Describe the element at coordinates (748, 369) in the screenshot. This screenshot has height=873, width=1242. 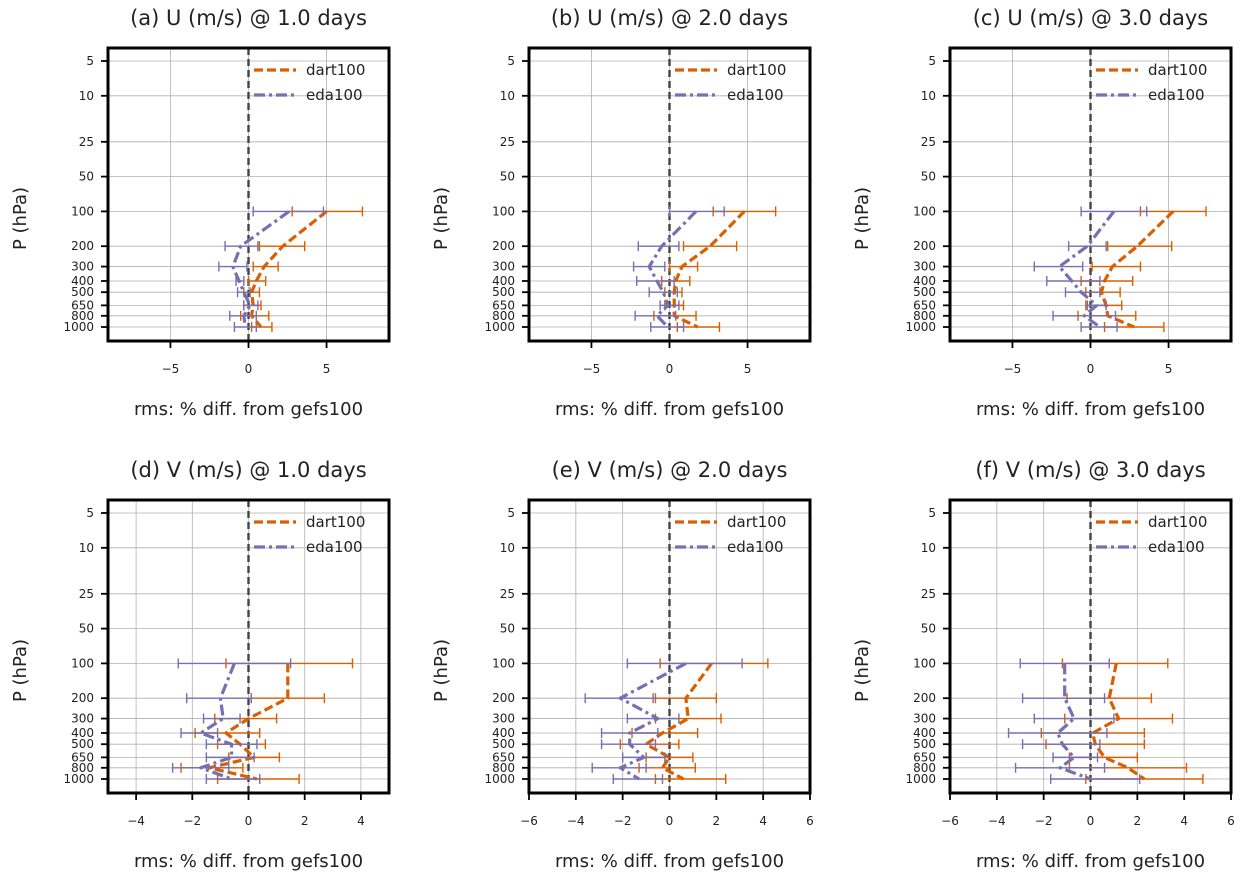
I see `x-tick-label: 5` at that location.